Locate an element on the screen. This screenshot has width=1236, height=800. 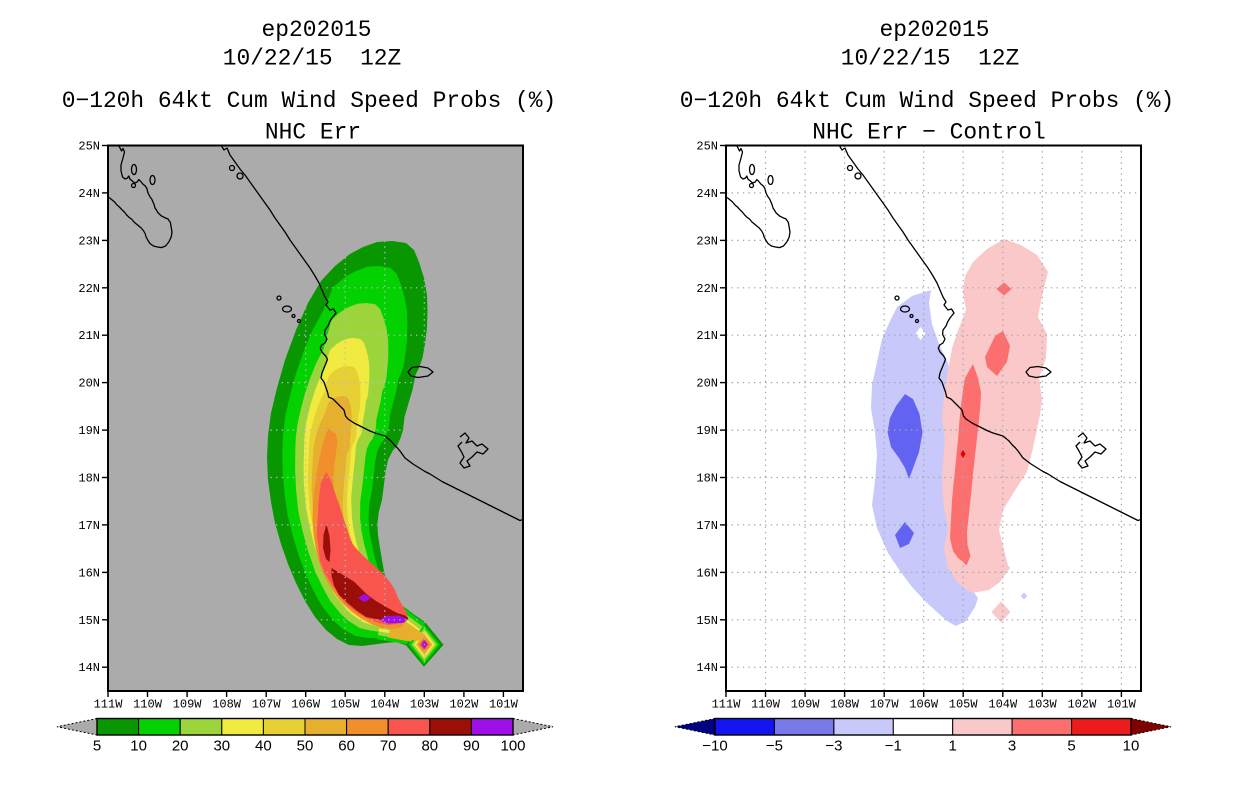
svg-text: 80 is located at coordinates (429, 746).